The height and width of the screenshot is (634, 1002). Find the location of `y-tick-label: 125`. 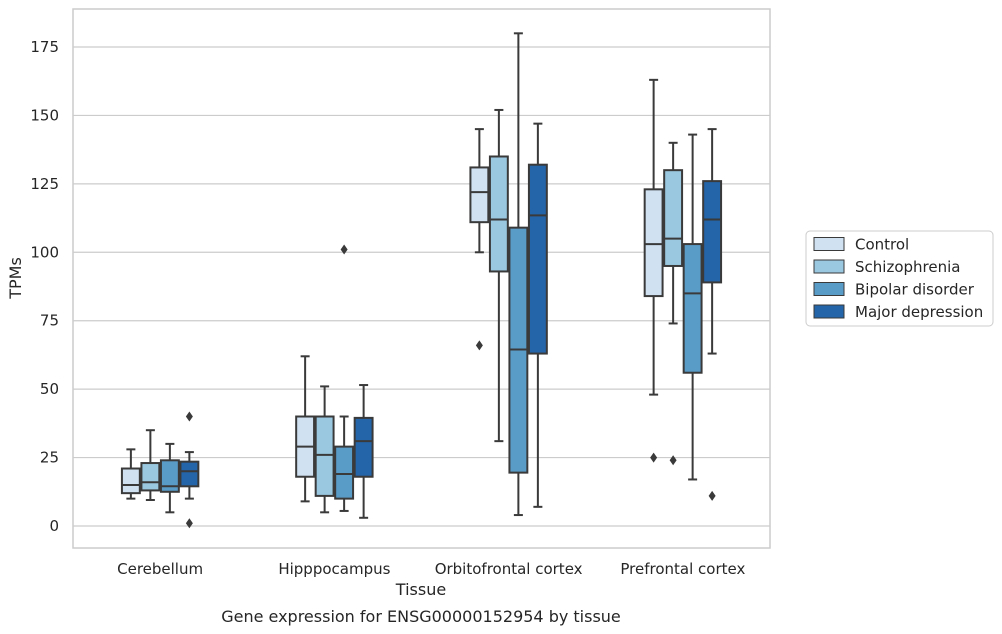

y-tick-label: 125 is located at coordinates (44, 184).